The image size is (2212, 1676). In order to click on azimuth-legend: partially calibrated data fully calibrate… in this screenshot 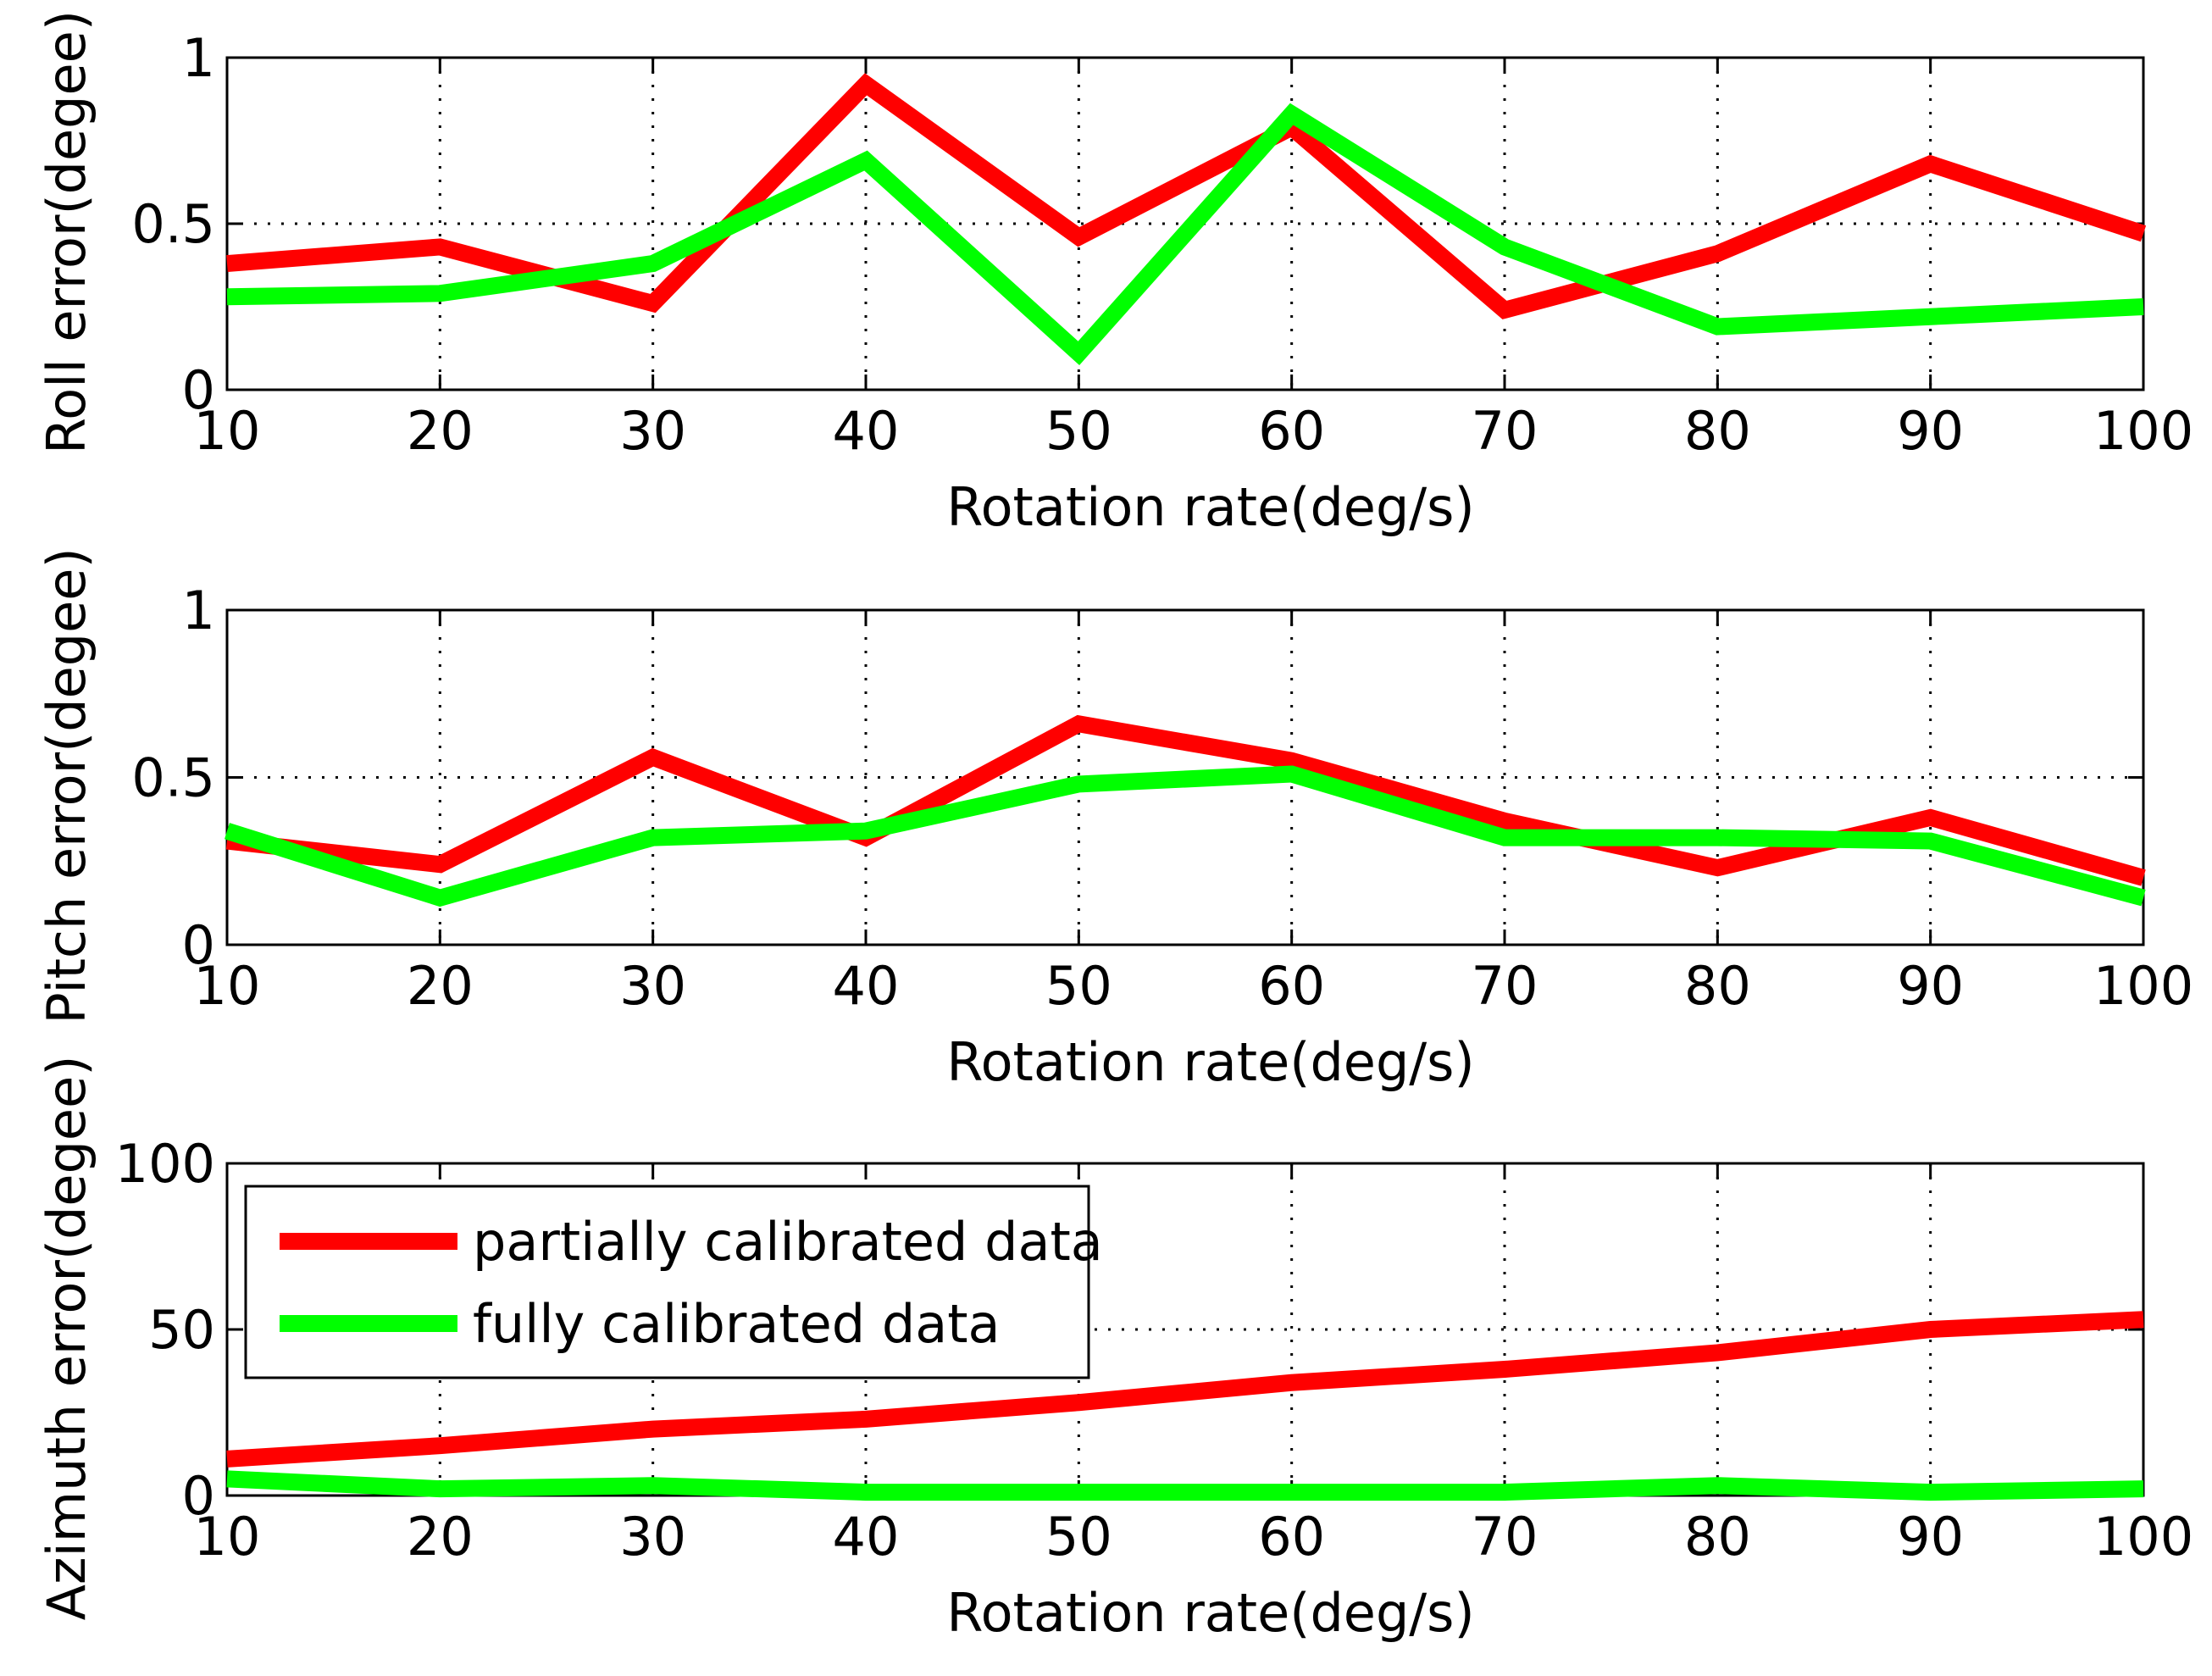, I will do `click(674, 1282)`.